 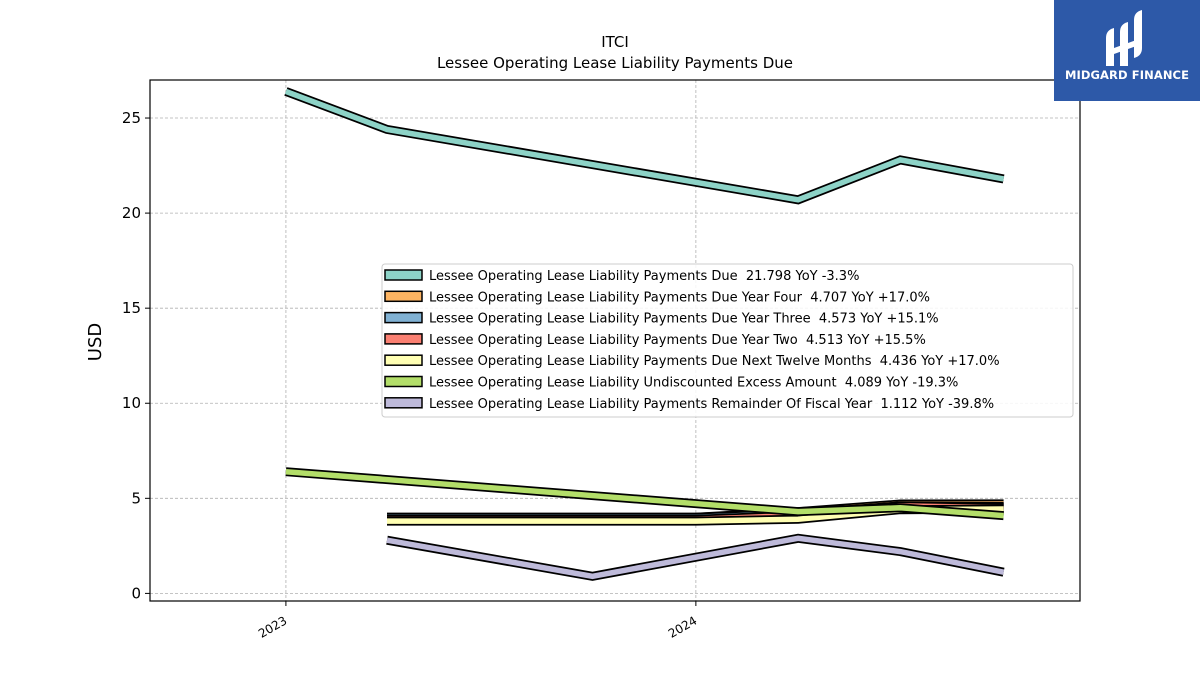 I want to click on brand-logo-text: MIDGARD FINANCE, so click(x=1127, y=75).